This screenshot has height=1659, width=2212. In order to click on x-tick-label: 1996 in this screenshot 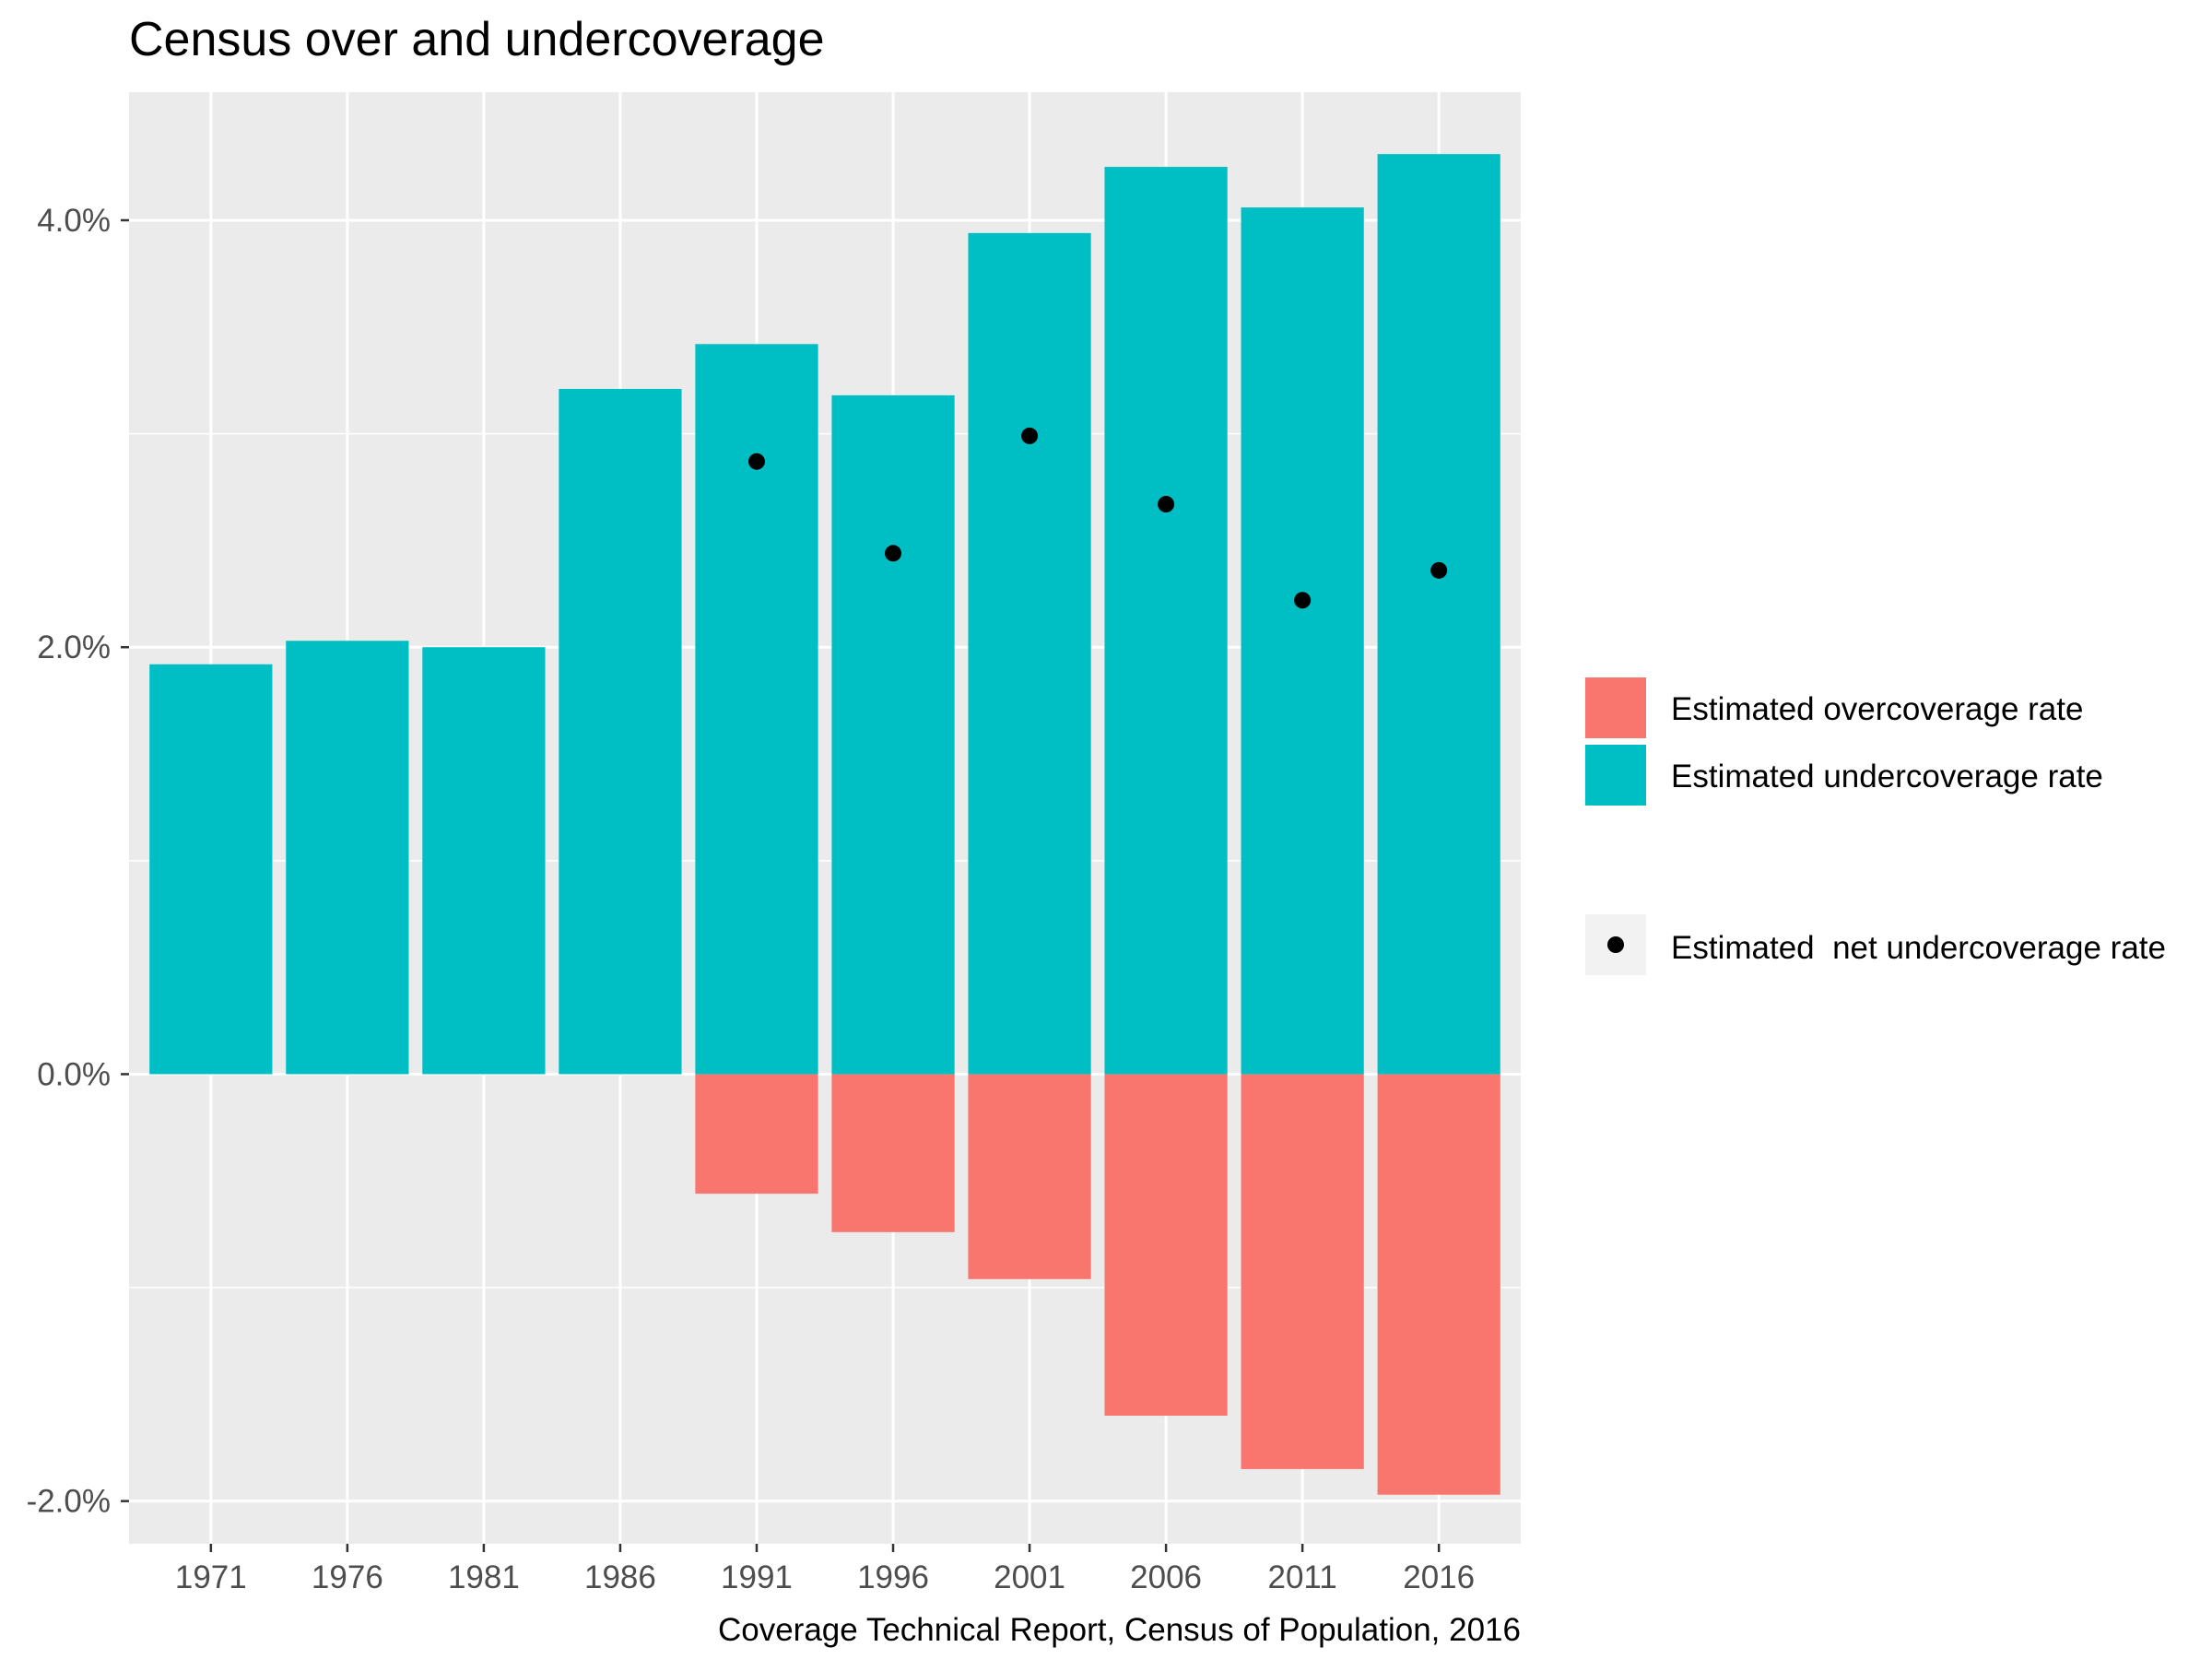, I will do `click(893, 1577)`.